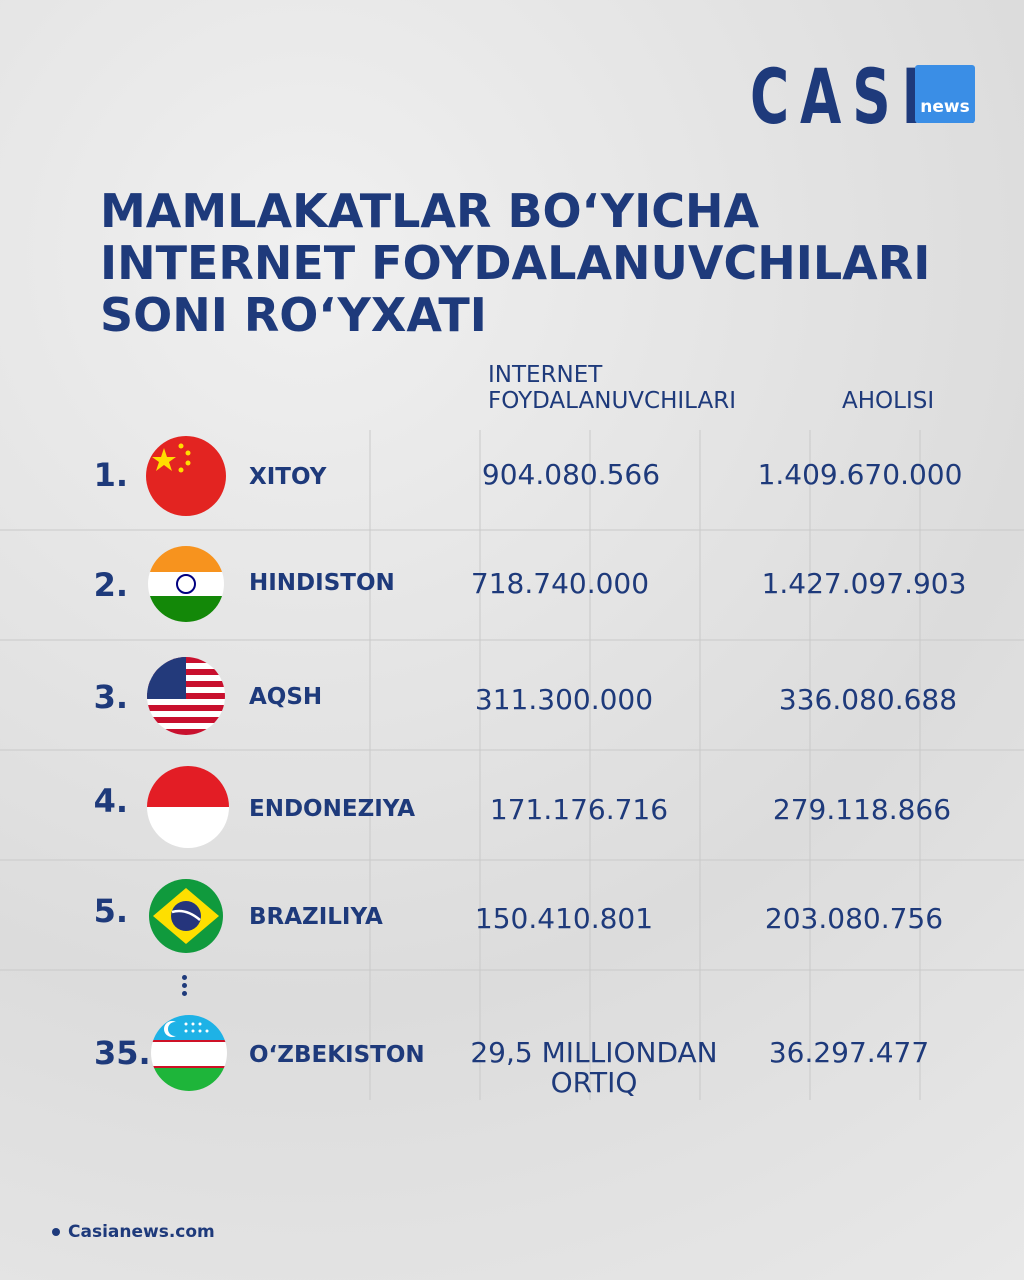 This screenshot has height=1280, width=1024. I want to click on flag-brazil, so click(186, 916).